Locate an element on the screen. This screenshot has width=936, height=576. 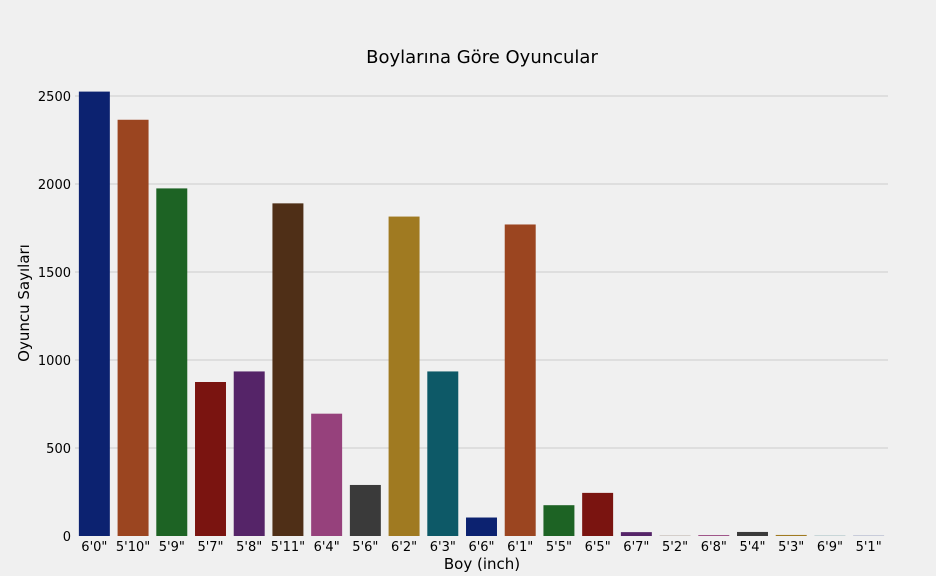
y-tick-label: 2000 is located at coordinates (54, 185).